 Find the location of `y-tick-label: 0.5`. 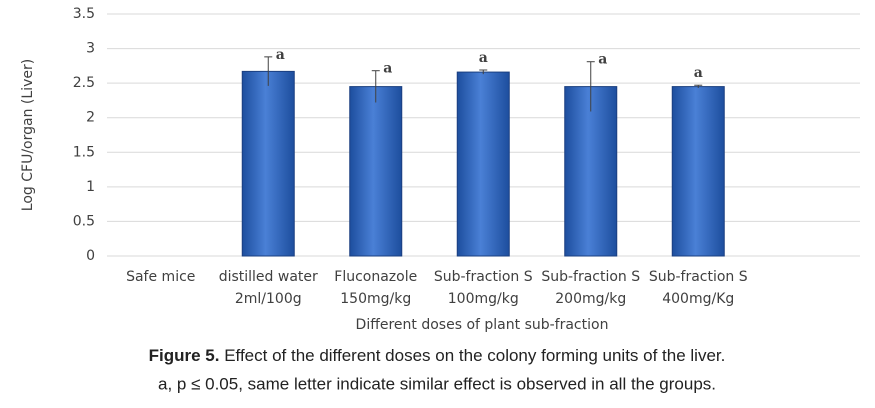

y-tick-label: 0.5 is located at coordinates (84, 221).